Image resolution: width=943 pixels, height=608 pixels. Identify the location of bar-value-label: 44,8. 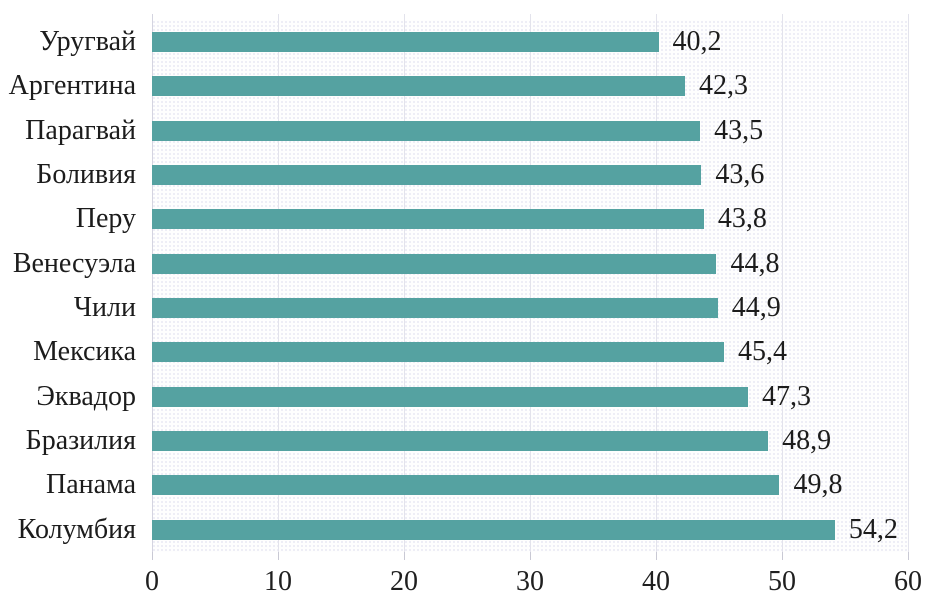
(755, 263).